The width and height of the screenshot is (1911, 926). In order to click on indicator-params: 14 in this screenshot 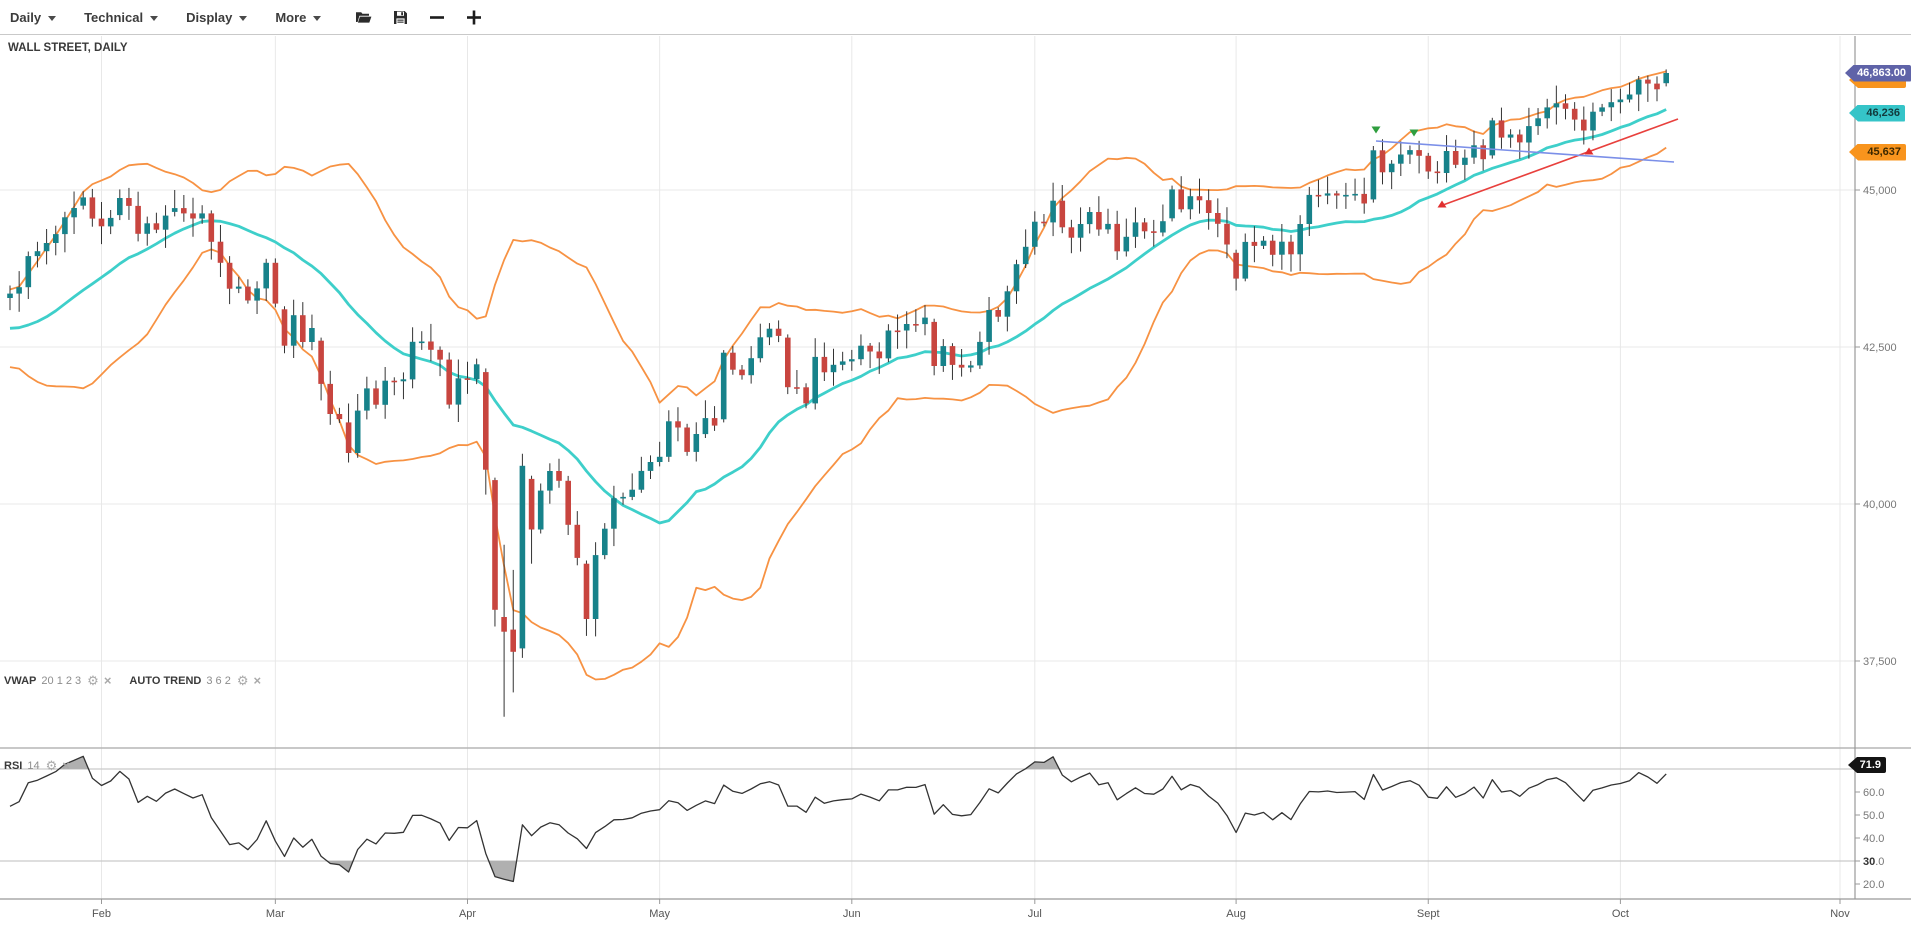, I will do `click(33, 766)`.